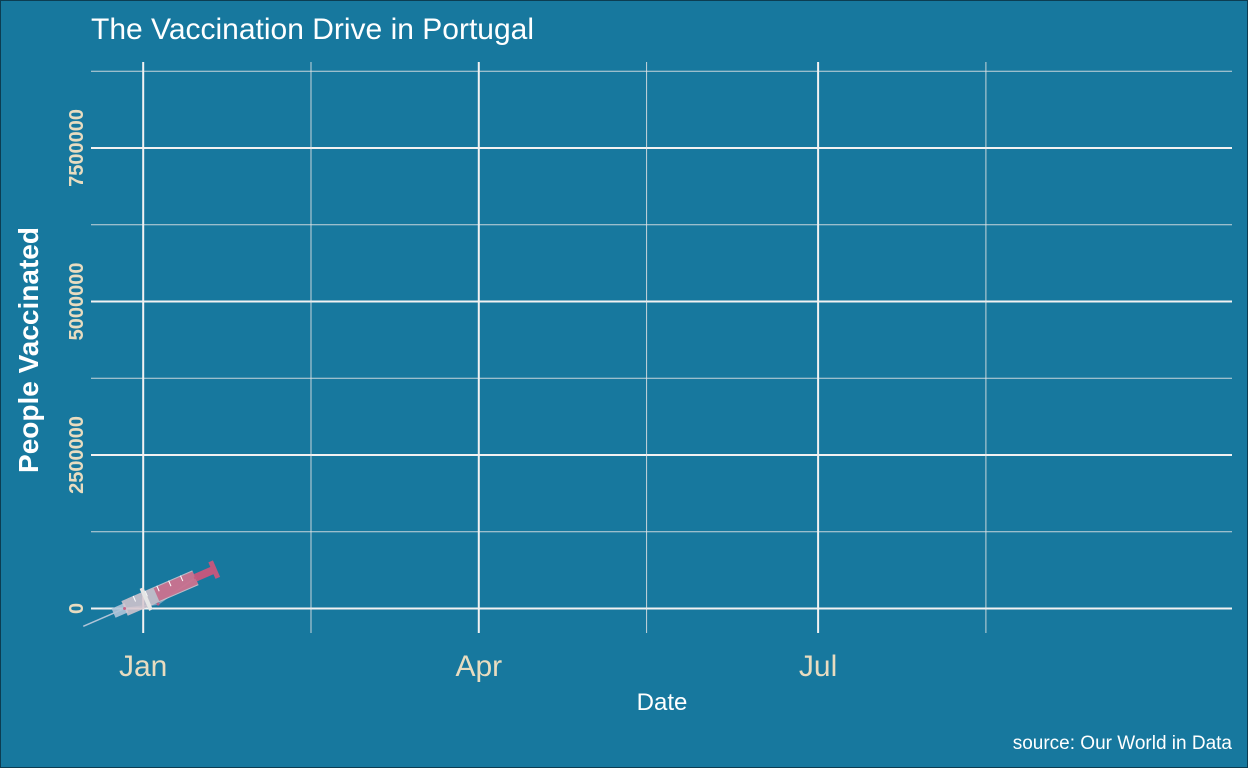  Describe the element at coordinates (818, 666) in the screenshot. I see `x-tick-label: Jul` at that location.